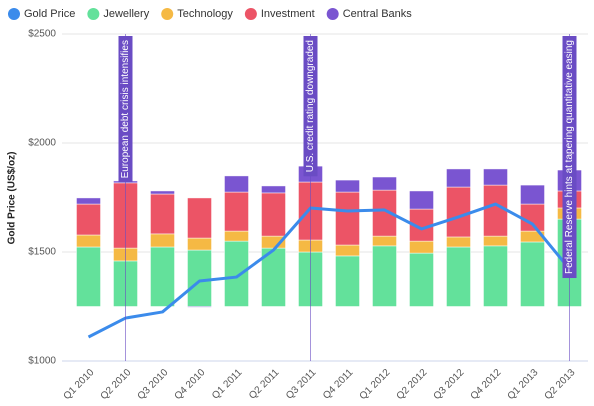 Image resolution: width=594 pixels, height=406 pixels. Describe the element at coordinates (301, 384) in the screenshot. I see `x-tick-label: Q3 2011` at that location.